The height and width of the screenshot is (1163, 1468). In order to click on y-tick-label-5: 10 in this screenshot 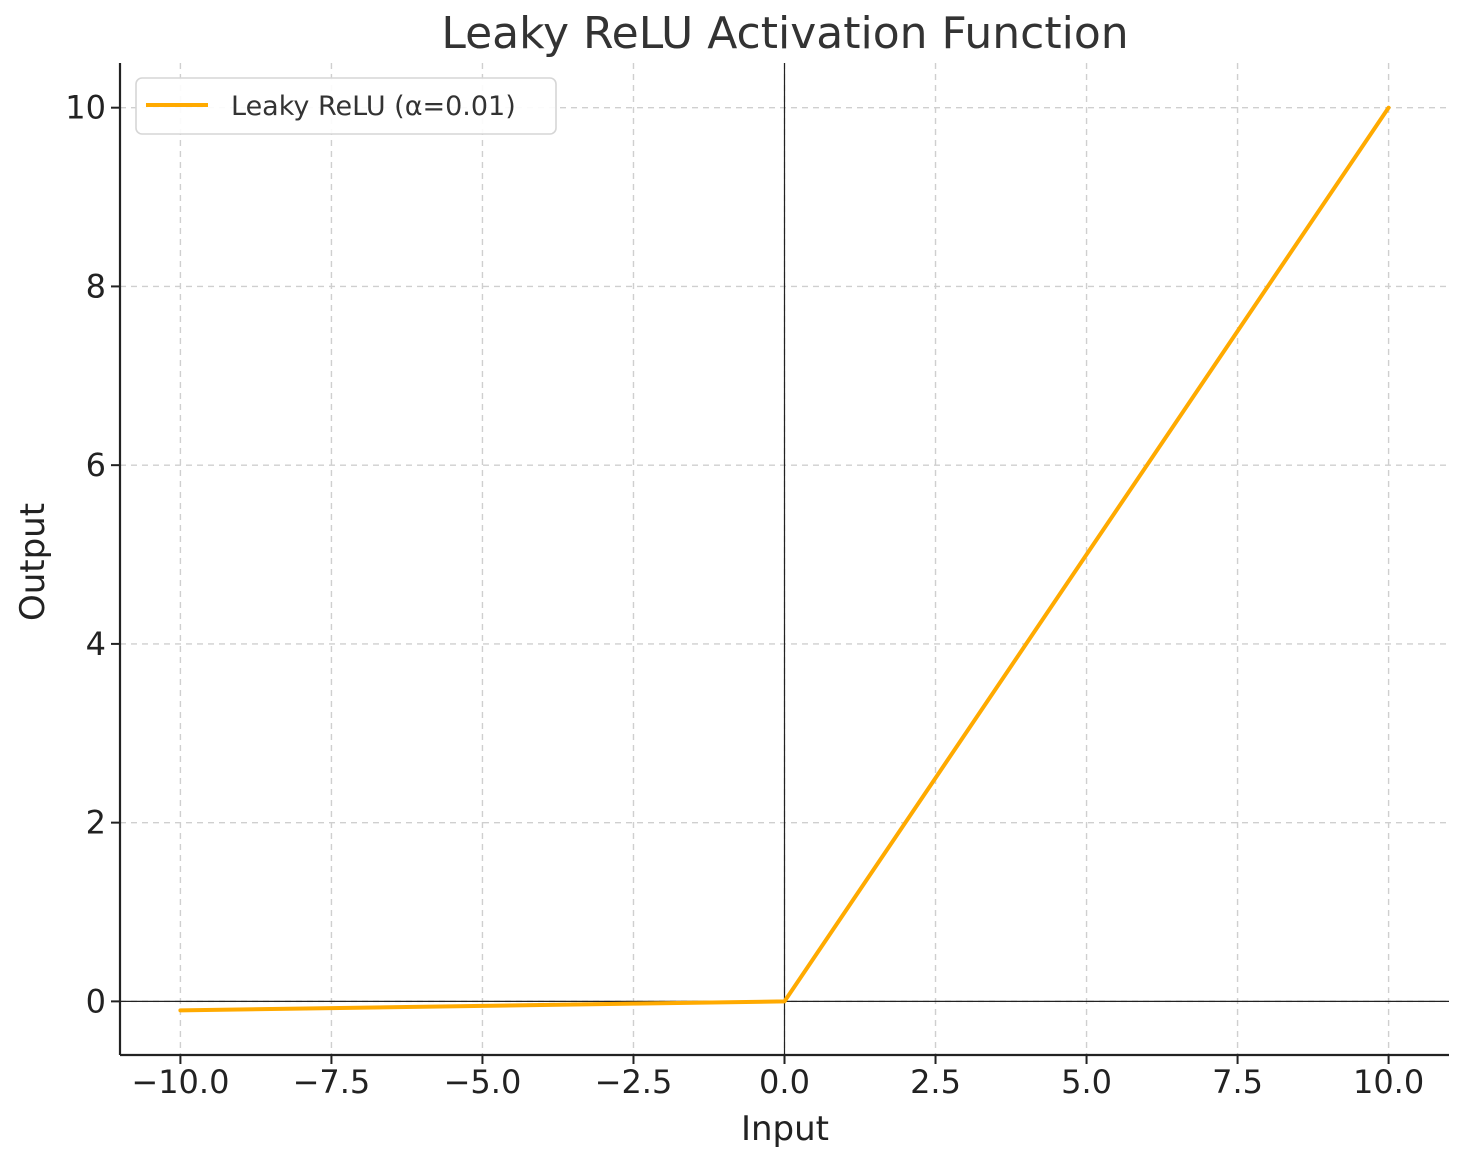, I will do `click(85, 108)`.